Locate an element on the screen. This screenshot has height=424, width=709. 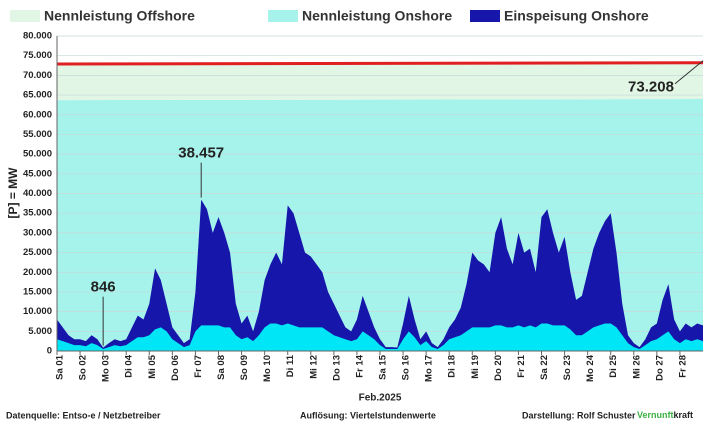
legend-label: Einspeisung Onshore is located at coordinates (576, 16).